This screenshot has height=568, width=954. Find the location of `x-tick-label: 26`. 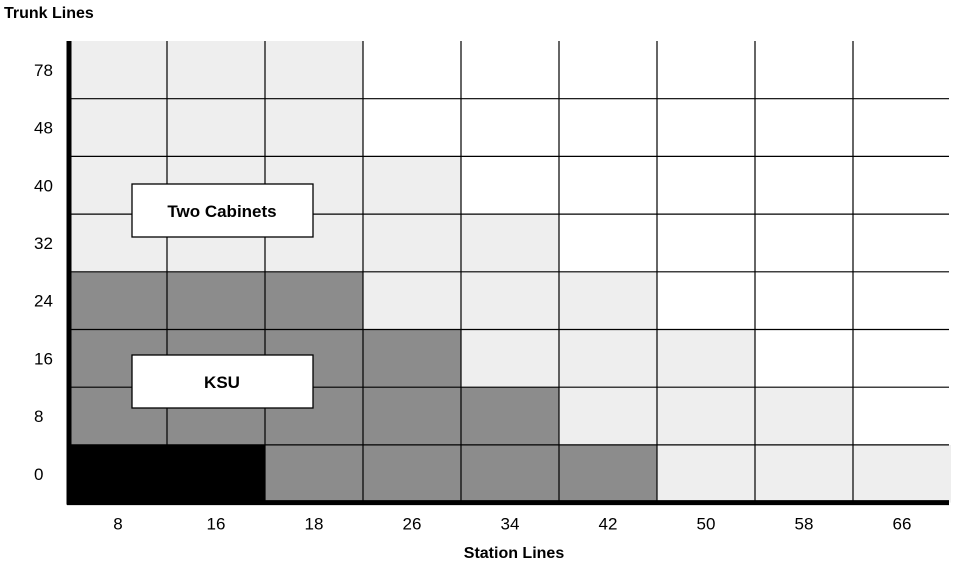

x-tick-label: 26 is located at coordinates (412, 524).